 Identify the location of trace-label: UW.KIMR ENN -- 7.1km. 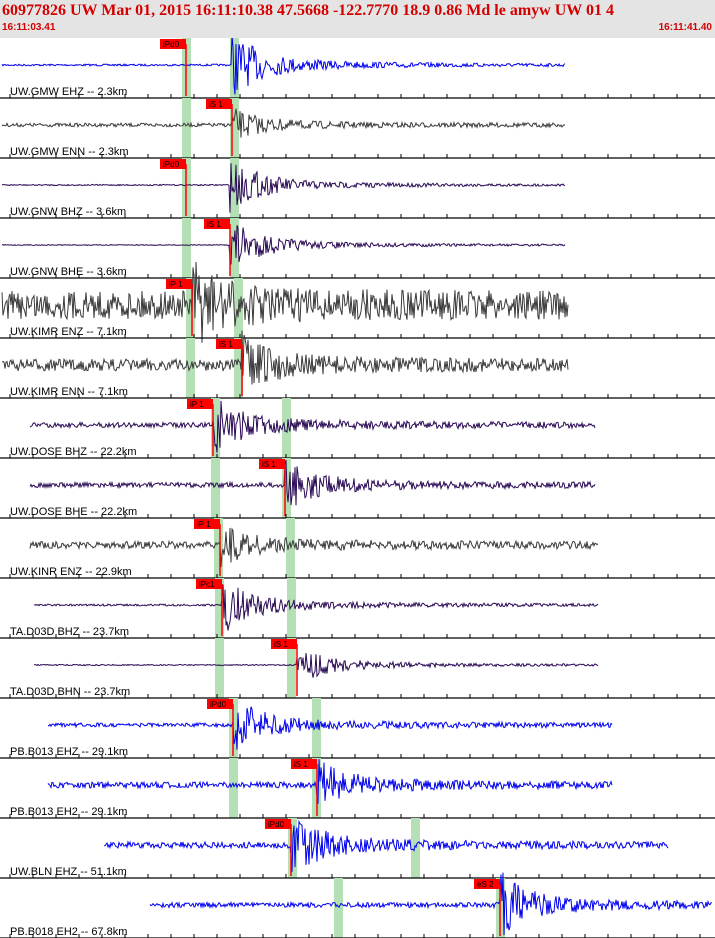
(69, 392).